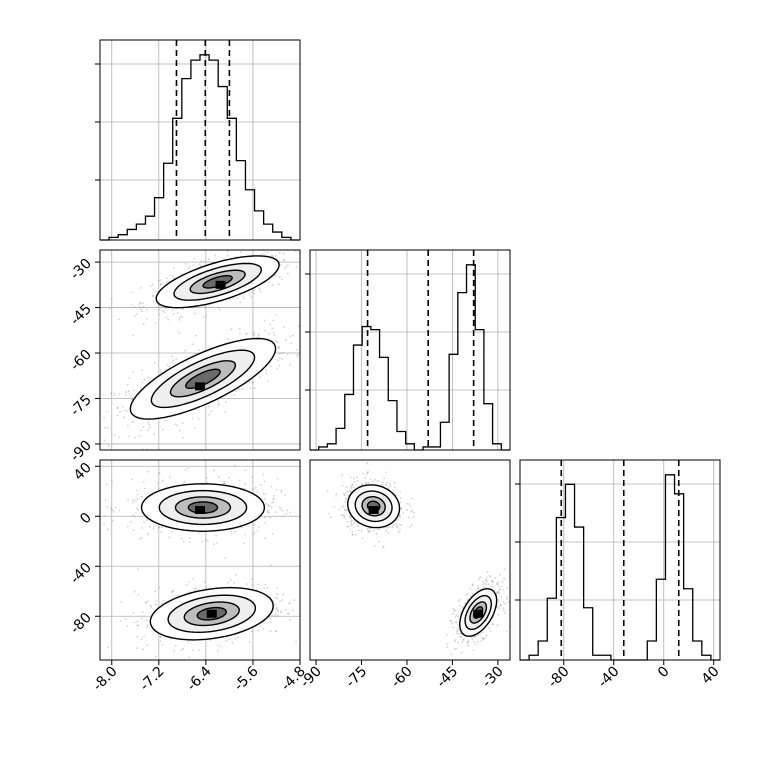  What do you see at coordinates (80, 269) in the screenshot?
I see `scatter-p1-p0-ytick-label-0: -30` at bounding box center [80, 269].